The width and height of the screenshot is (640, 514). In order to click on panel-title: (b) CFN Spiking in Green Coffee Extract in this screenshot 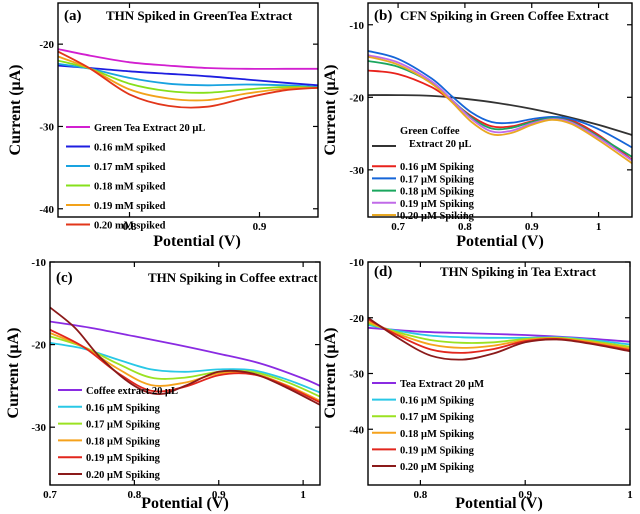, I will do `click(491, 16)`.